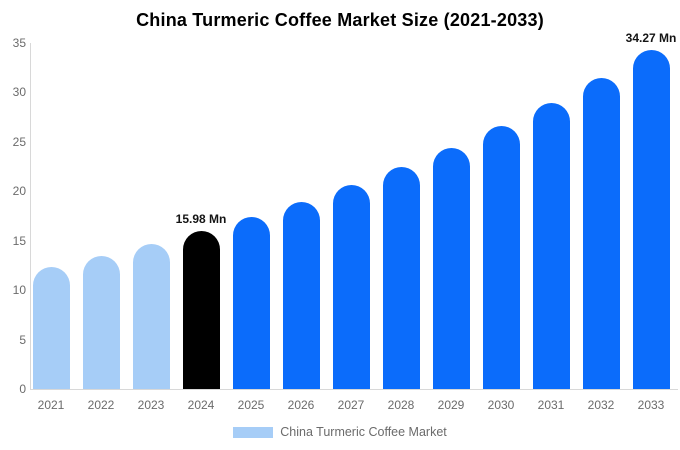 Image resolution: width=680 pixels, height=450 pixels. I want to click on x-label-2022: 2022, so click(101, 405).